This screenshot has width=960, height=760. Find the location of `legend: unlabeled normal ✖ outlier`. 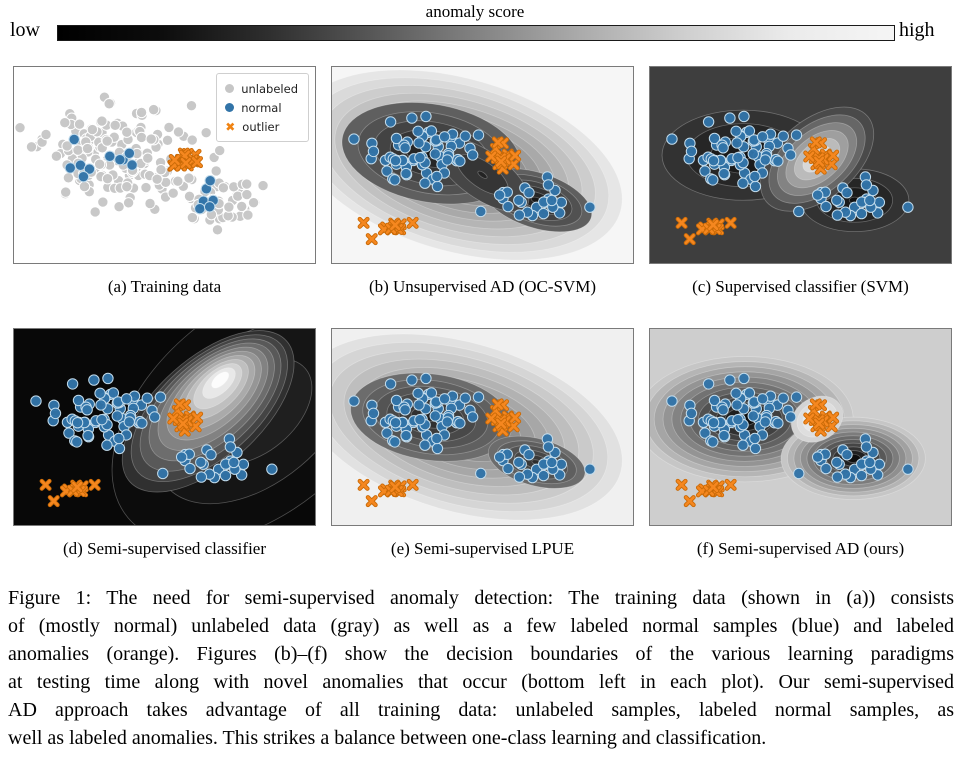

legend: unlabeled normal ✖ outlier is located at coordinates (262, 107).